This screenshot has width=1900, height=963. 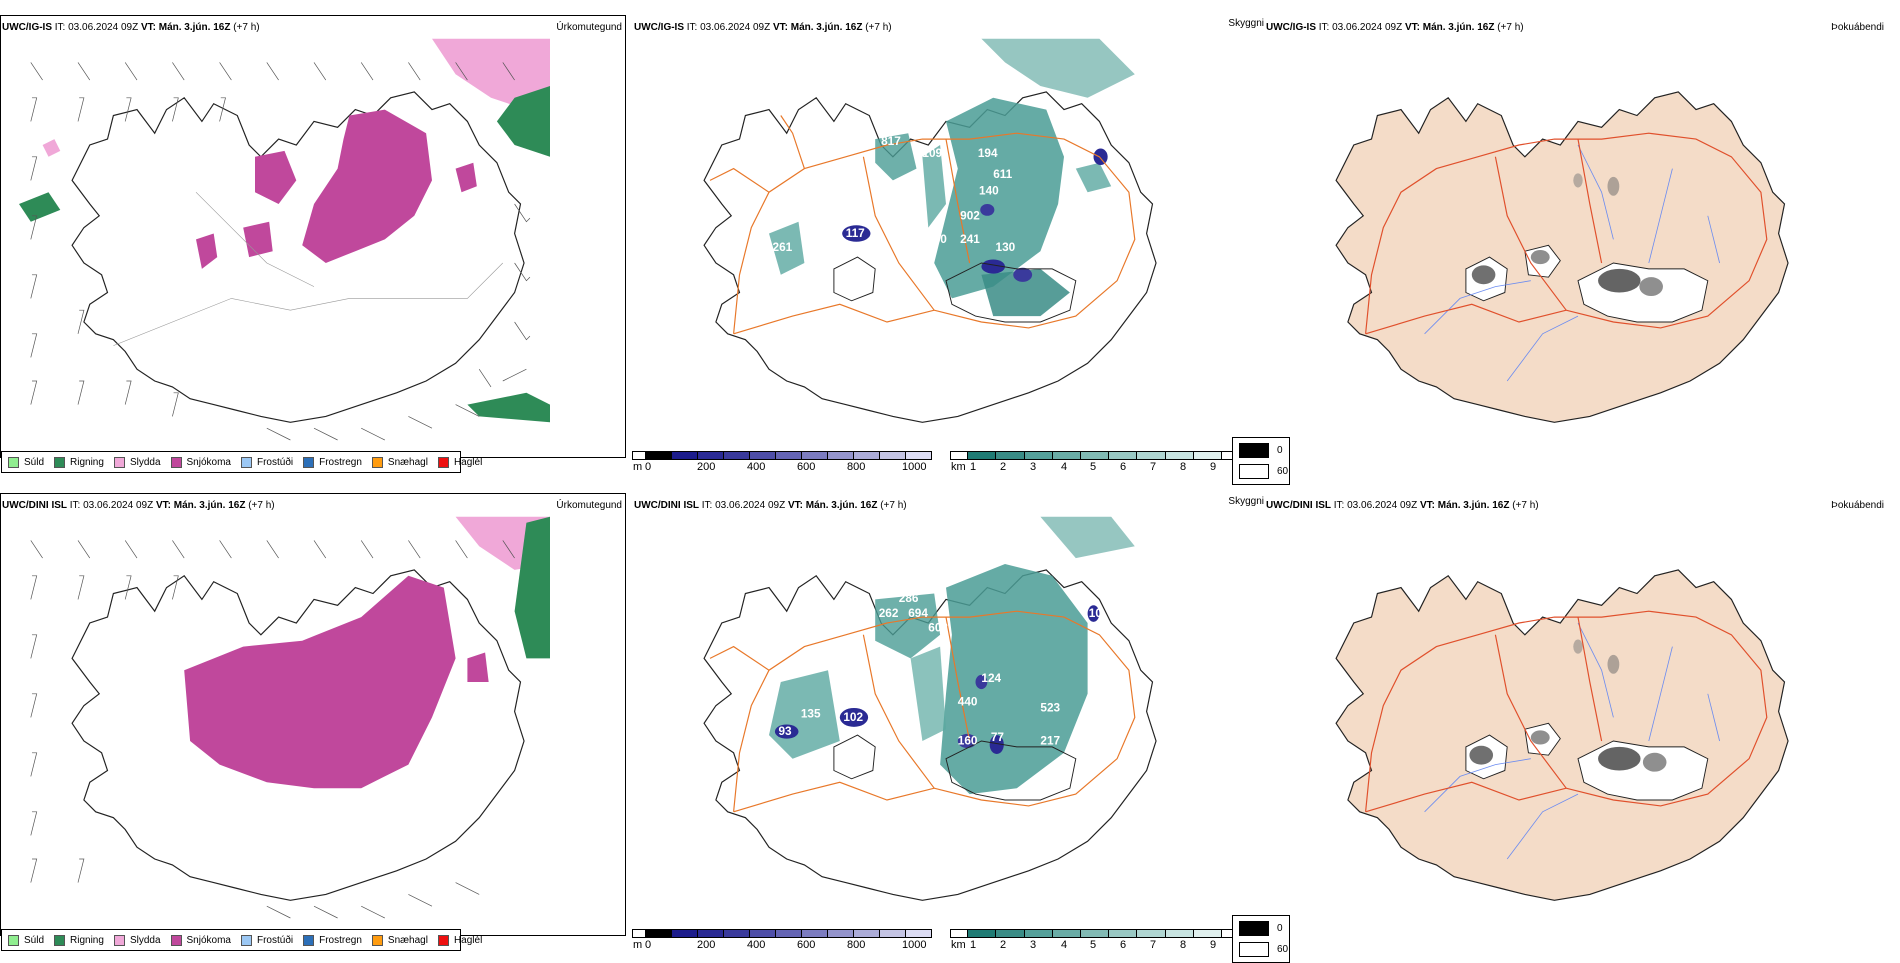 I want to click on legend-item-hail: Haglél, so click(x=460, y=462).